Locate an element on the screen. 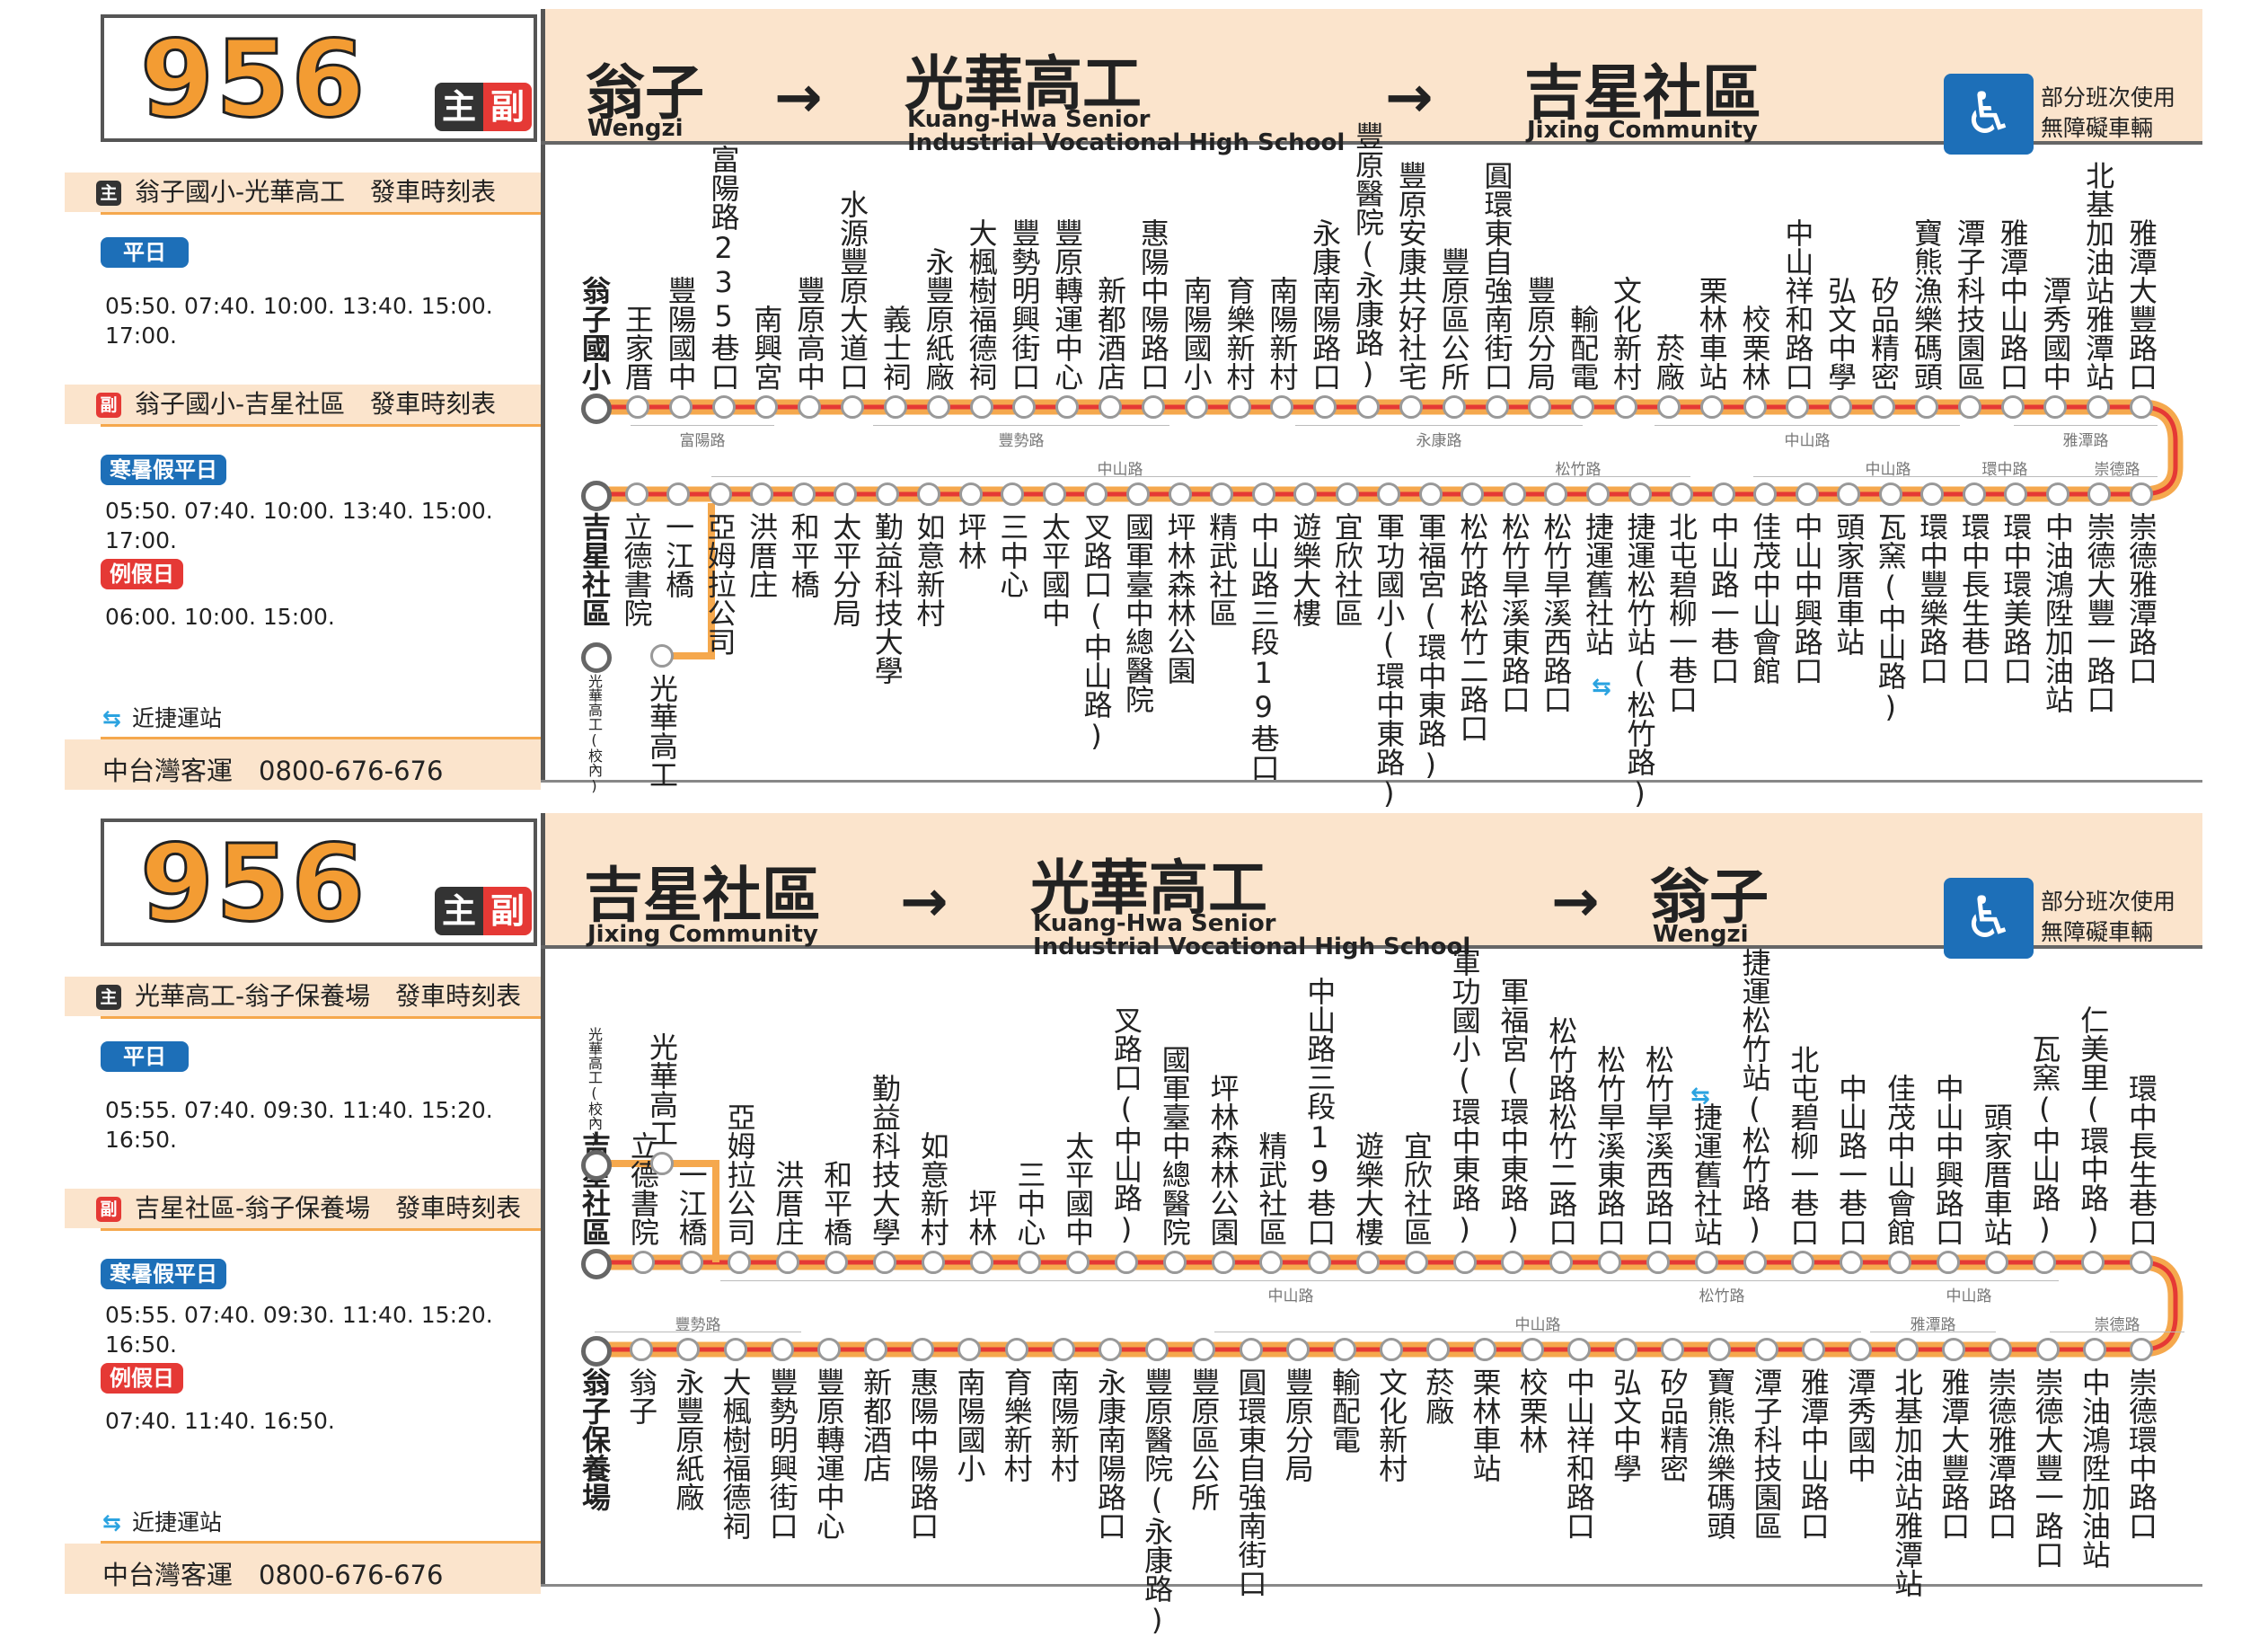 The height and width of the screenshot is (1637, 2268). stop-name: 王家厝 is located at coordinates (638, 348).